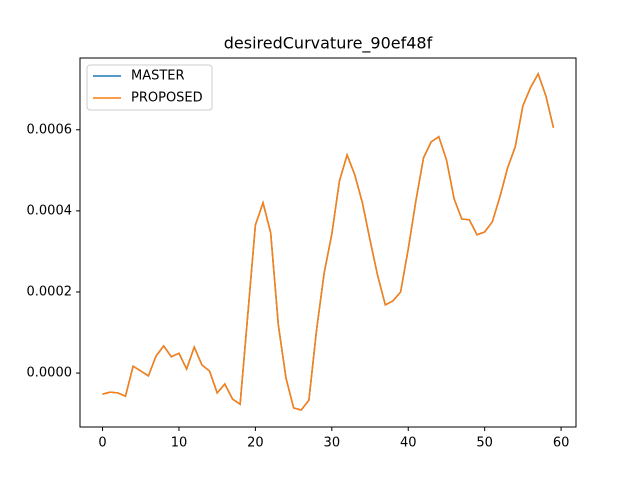 The image size is (640, 480). What do you see at coordinates (50, 210) in the screenshot?
I see `y-tick-label: 0.0004` at bounding box center [50, 210].